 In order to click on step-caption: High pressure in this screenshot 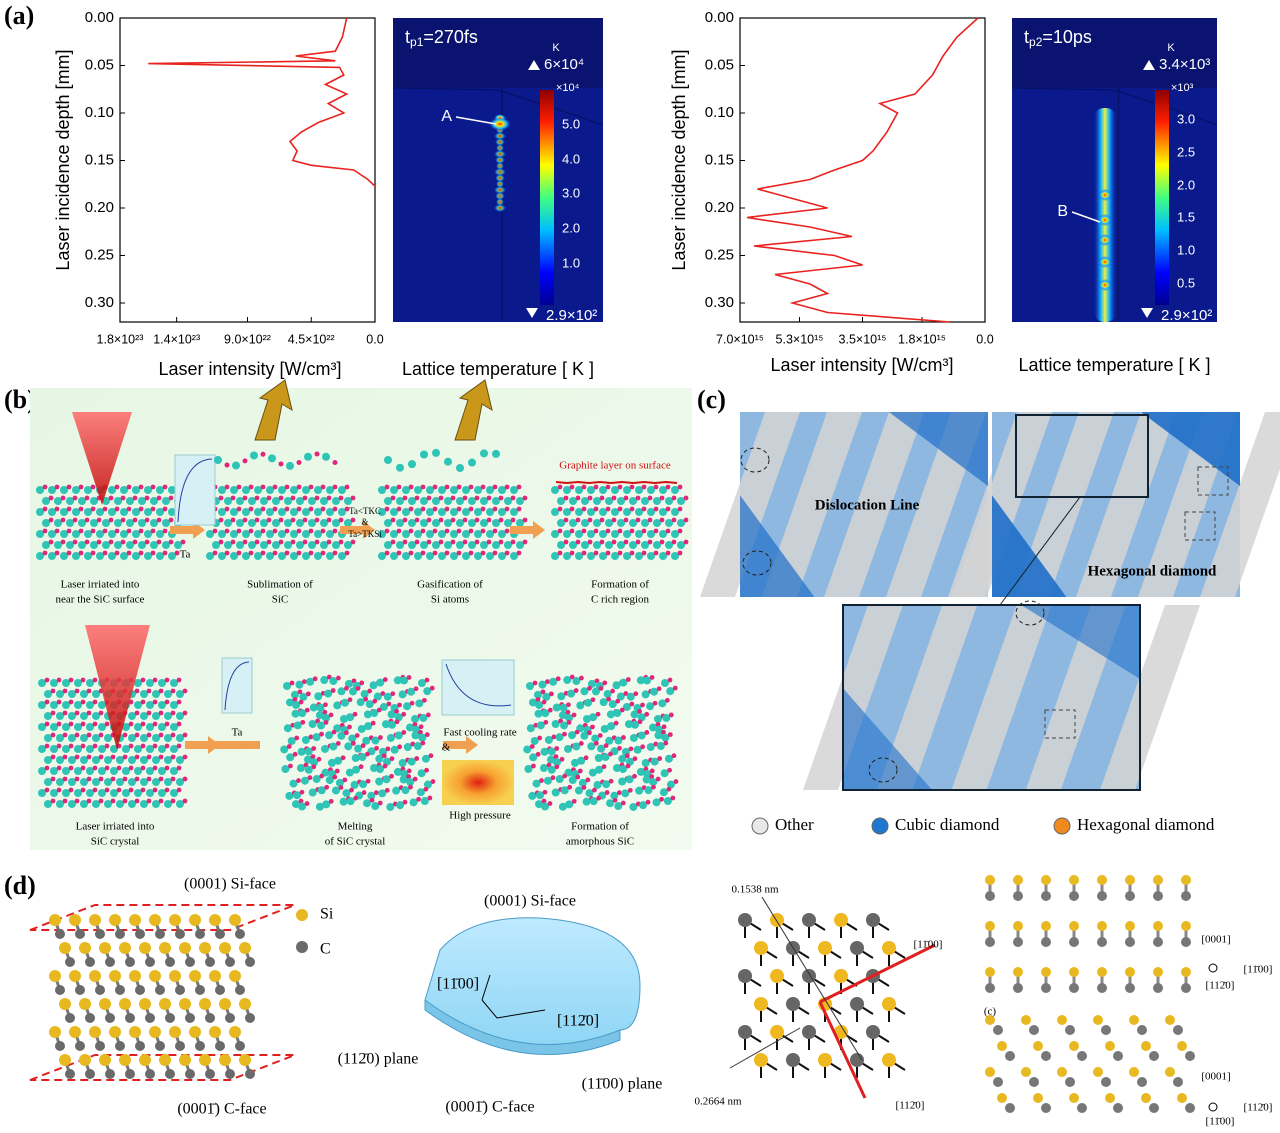, I will do `click(480, 816)`.